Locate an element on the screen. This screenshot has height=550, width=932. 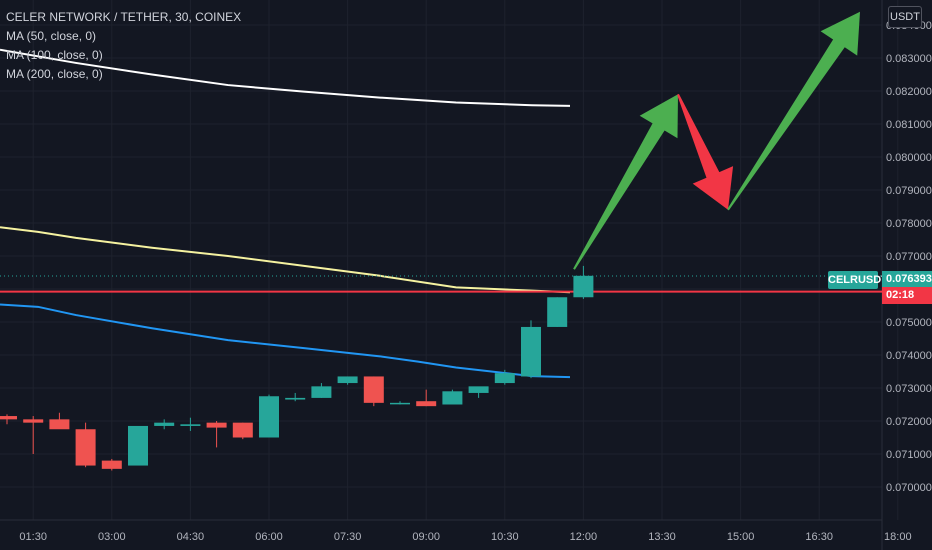
y-tick-label: 0.080000 is located at coordinates (909, 158).